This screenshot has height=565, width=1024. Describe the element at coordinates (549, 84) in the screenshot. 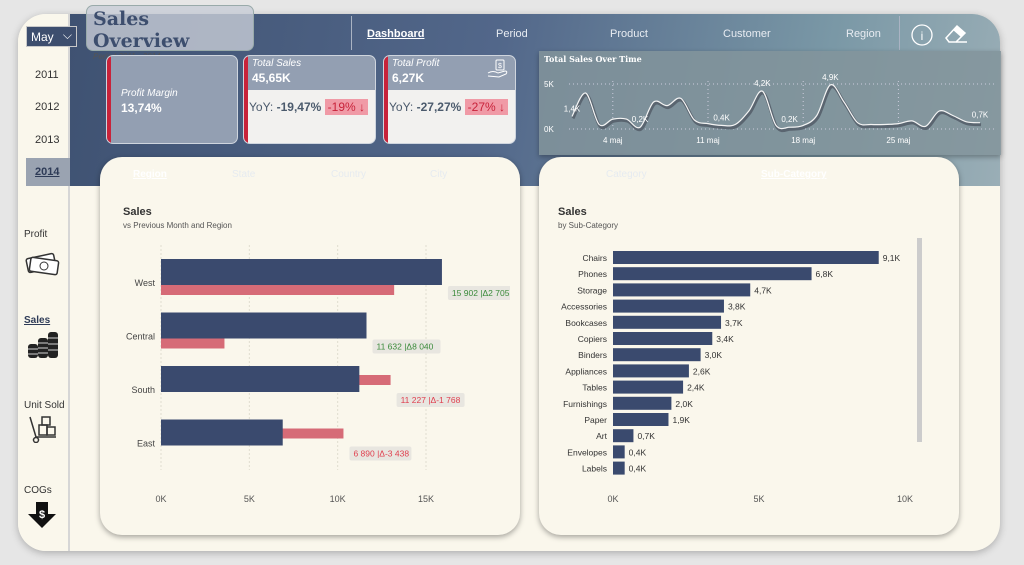

I see `y-tick-label: 5K` at that location.